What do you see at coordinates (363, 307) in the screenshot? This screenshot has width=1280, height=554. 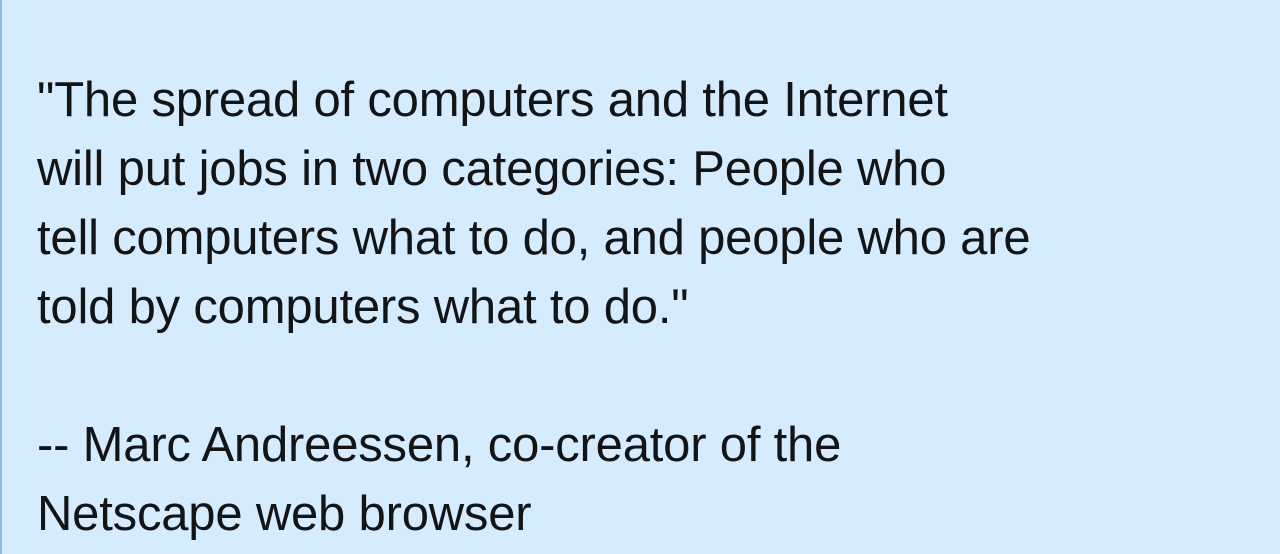 I see `quote-line: told by computers what to do."` at bounding box center [363, 307].